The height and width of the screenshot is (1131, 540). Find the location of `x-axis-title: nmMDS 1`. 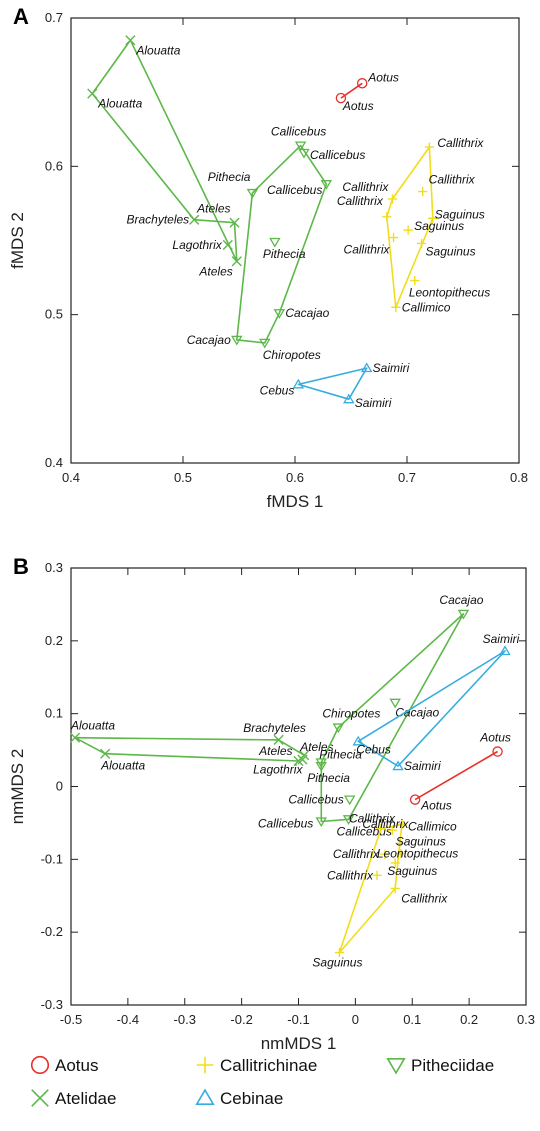

x-axis-title: nmMDS 1 is located at coordinates (299, 1043).